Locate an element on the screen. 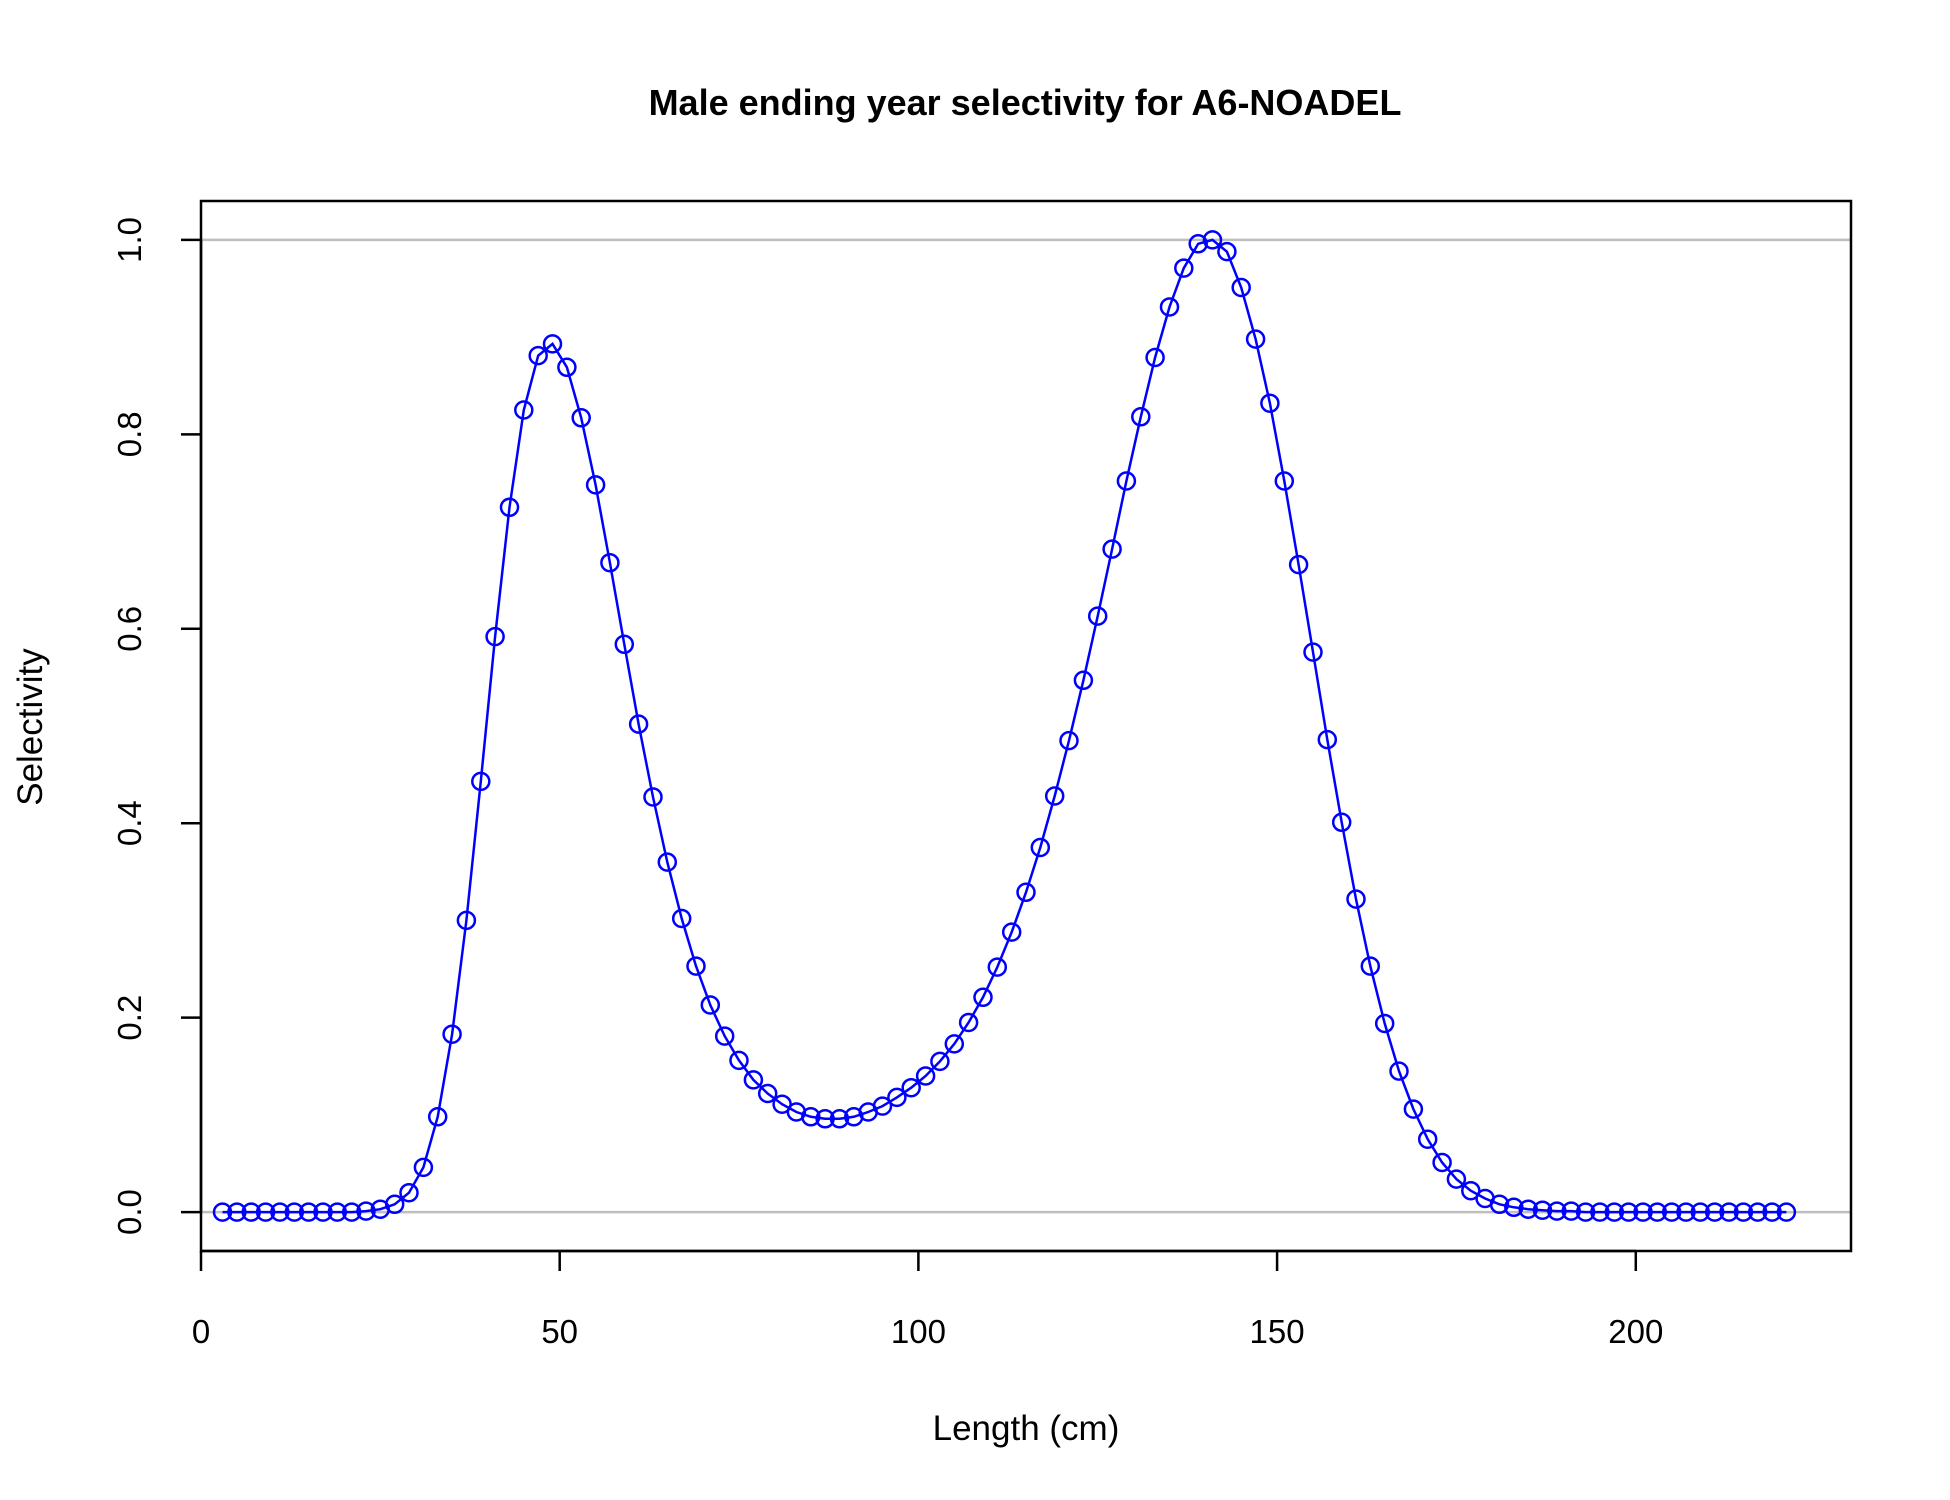  x-axis-label: Length (cm) is located at coordinates (1026, 1428).